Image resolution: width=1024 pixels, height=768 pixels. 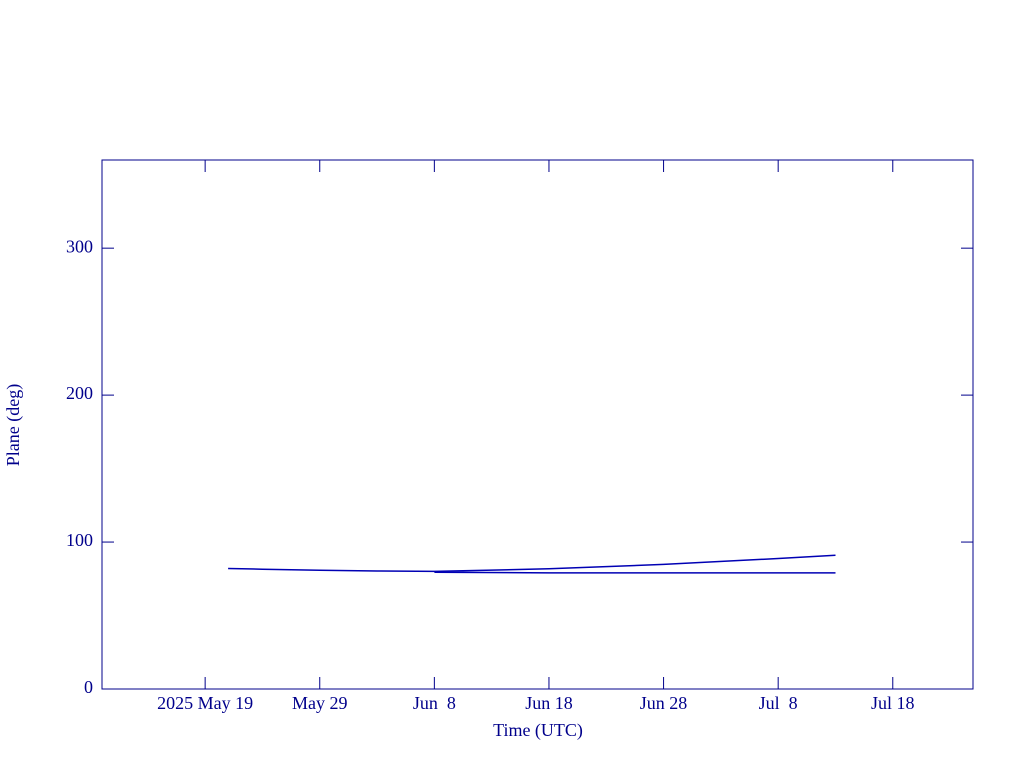 What do you see at coordinates (79, 540) in the screenshot?
I see `y-tick-label: 100` at bounding box center [79, 540].